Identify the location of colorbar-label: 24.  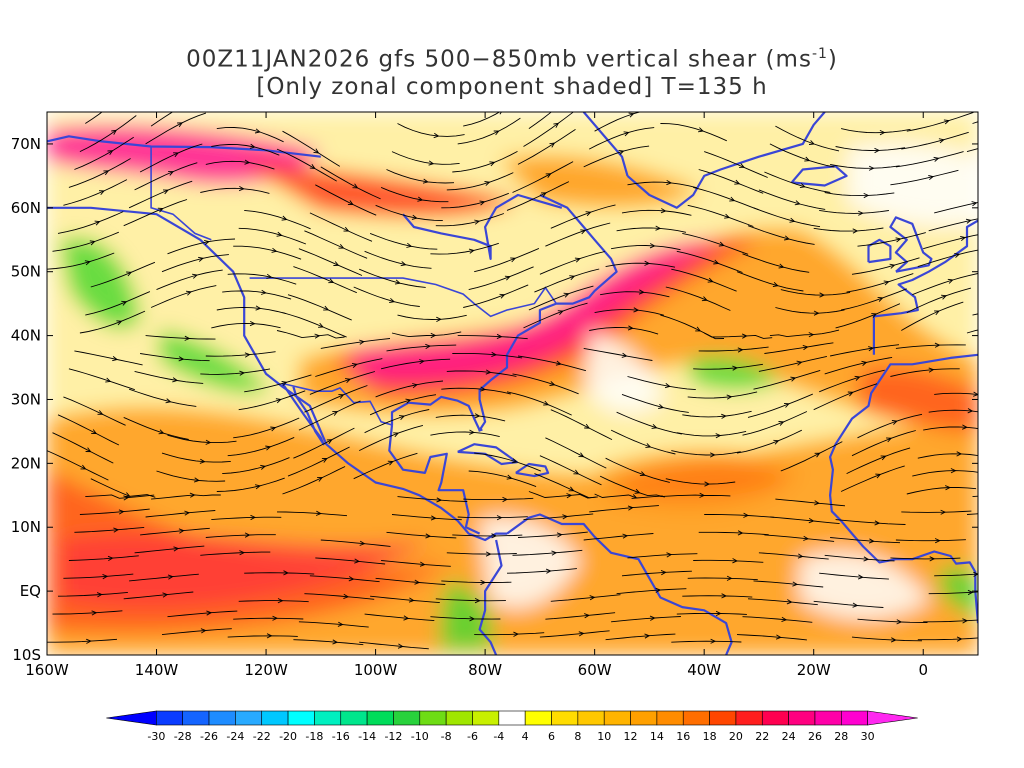
(789, 736).